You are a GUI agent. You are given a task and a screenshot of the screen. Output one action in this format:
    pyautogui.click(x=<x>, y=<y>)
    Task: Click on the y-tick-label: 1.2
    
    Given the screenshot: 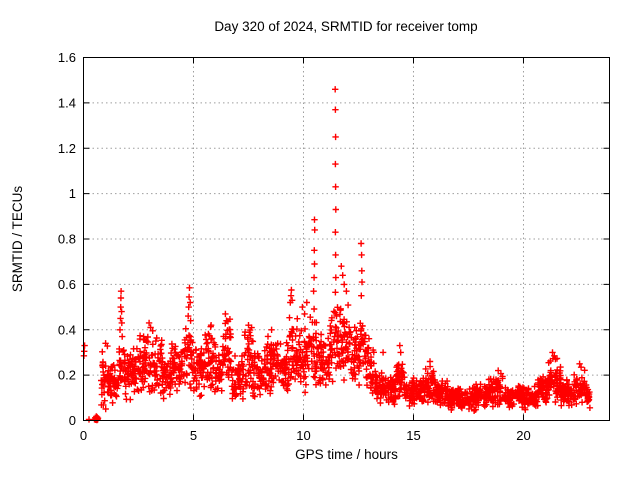 What is the action you would take?
    pyautogui.click(x=67, y=148)
    